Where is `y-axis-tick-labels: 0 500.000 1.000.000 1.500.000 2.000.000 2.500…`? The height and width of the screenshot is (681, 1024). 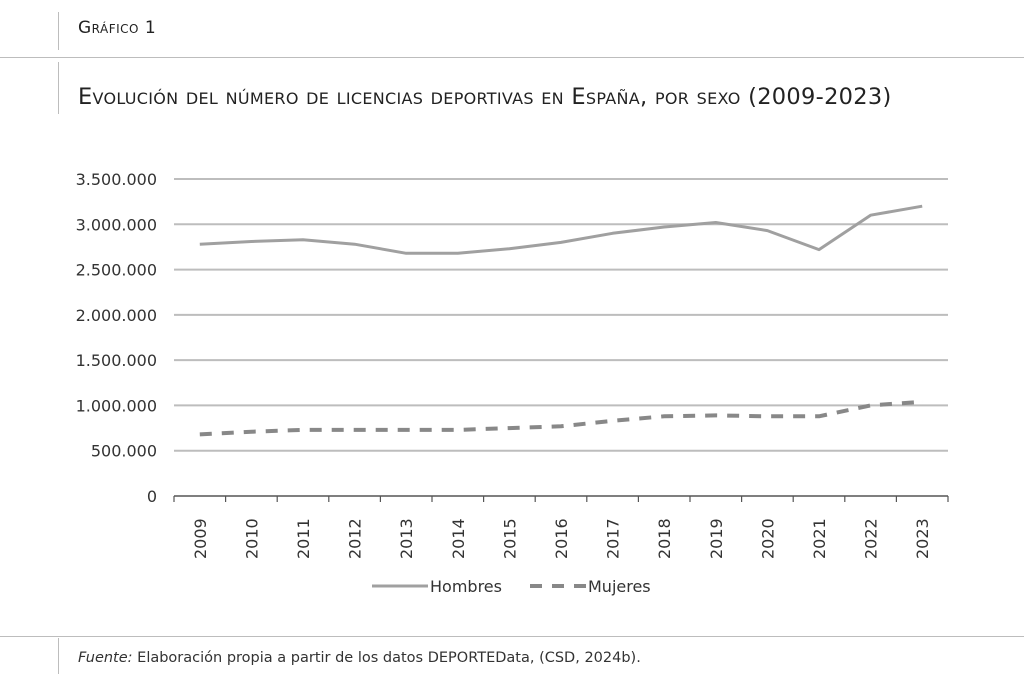
y-axis-tick-labels: 0 500.000 1.000.000 1.500.000 2.000.000 2.500… is located at coordinates (116, 338).